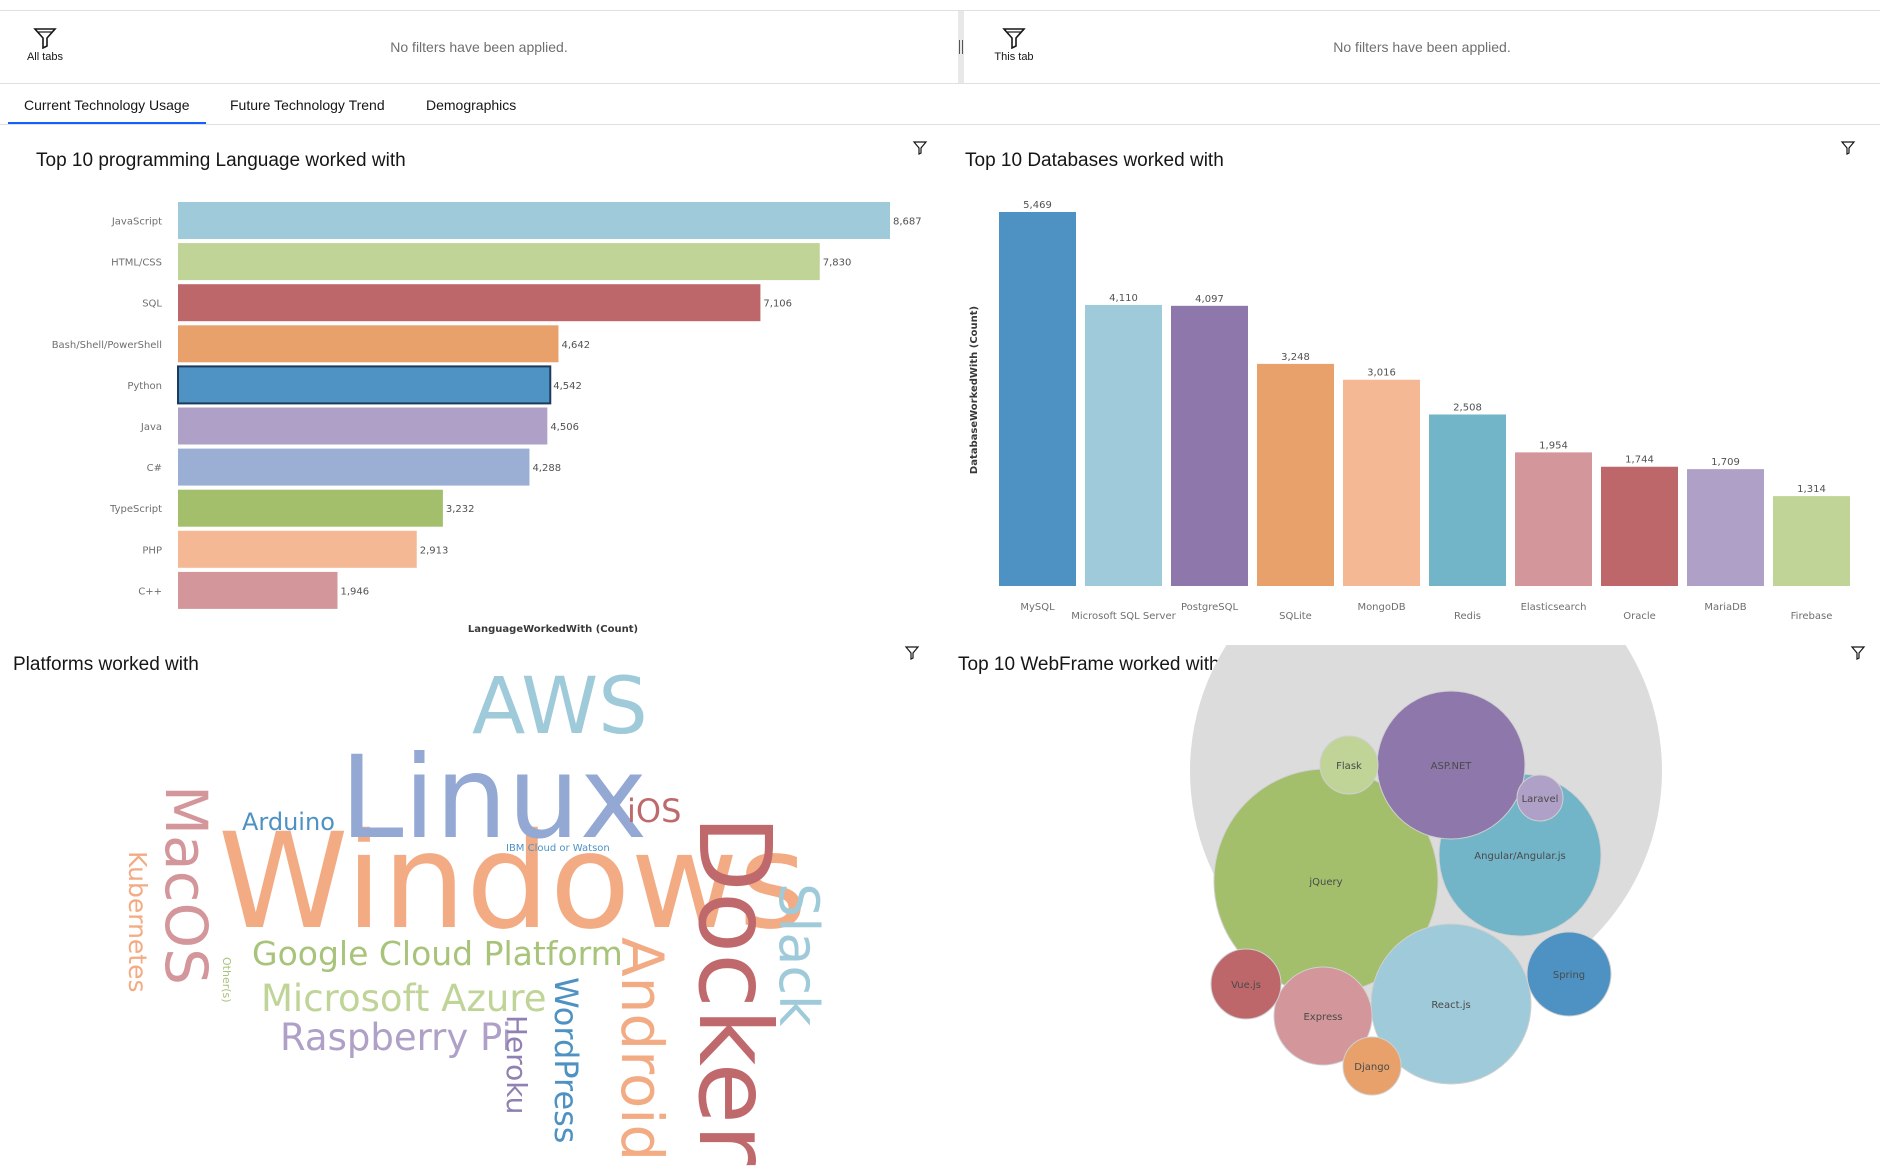  What do you see at coordinates (1123, 298) in the screenshot?
I see `database-value-label: 4,110` at bounding box center [1123, 298].